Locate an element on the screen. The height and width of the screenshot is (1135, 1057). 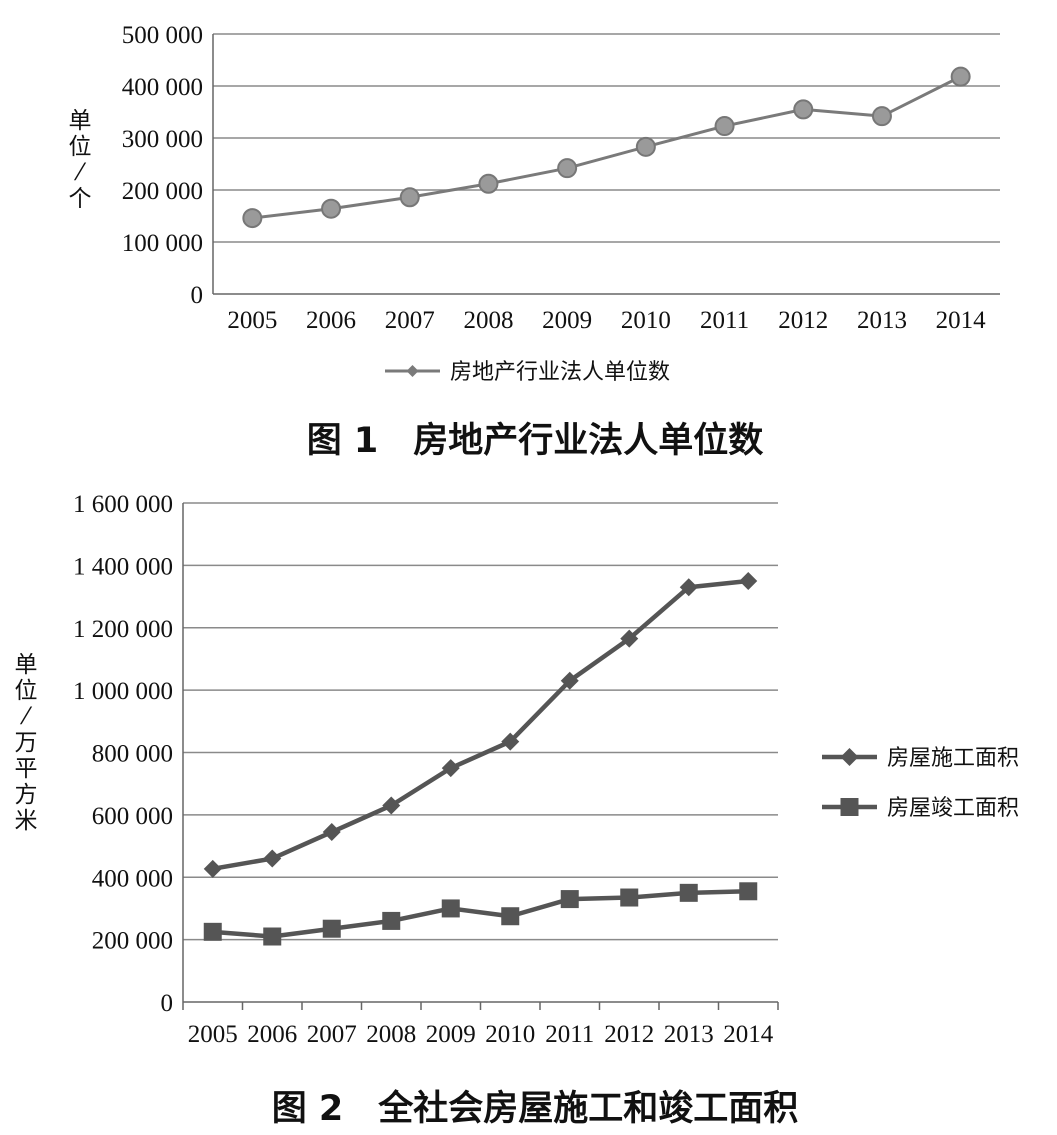
chart-1-legend: 房地产行业法人单位数 is located at coordinates (527, 372).